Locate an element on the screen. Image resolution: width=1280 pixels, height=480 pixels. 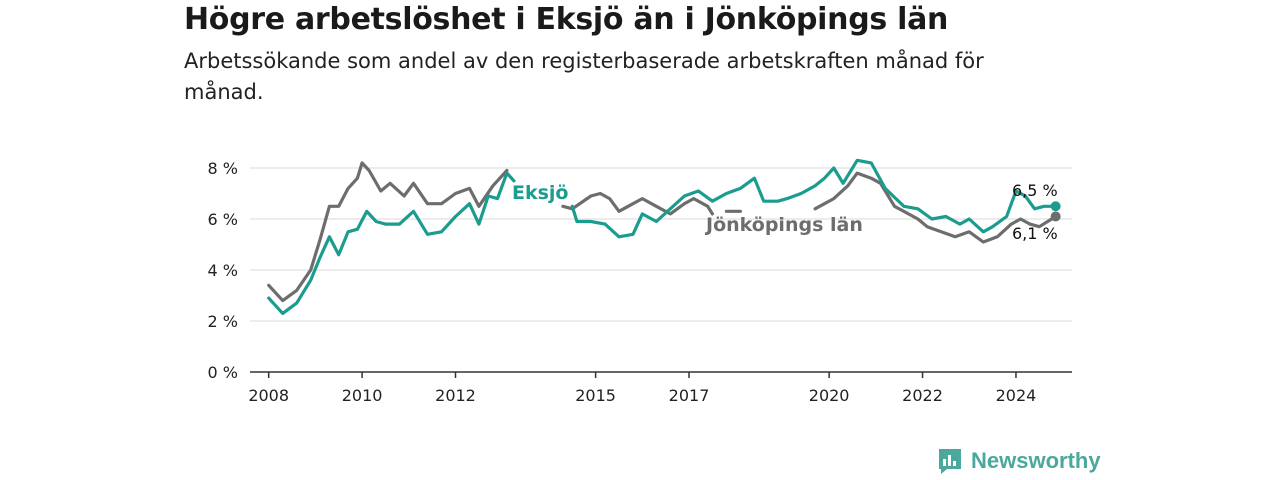
end-value-eksjo: 6,5 % is located at coordinates (1035, 190).